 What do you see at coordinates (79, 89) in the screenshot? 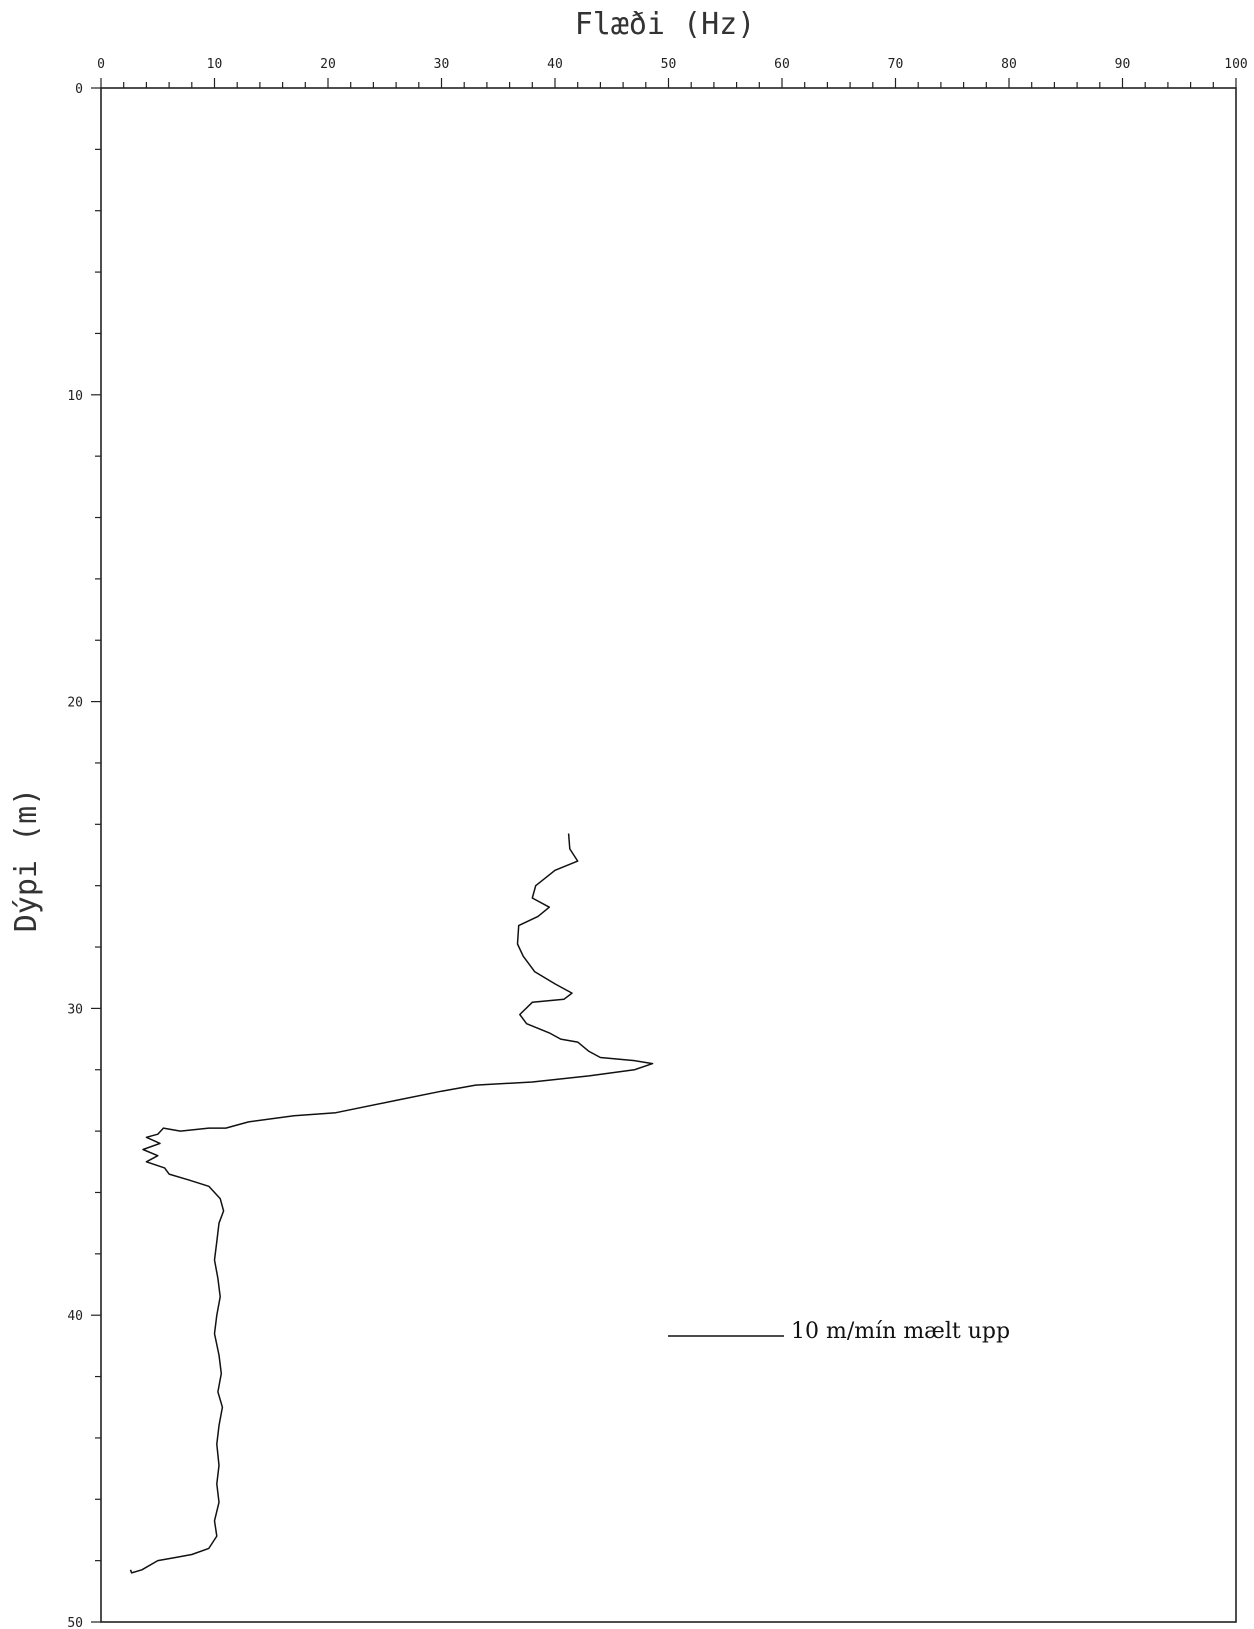
I see `y-tick-label: 0` at bounding box center [79, 89].